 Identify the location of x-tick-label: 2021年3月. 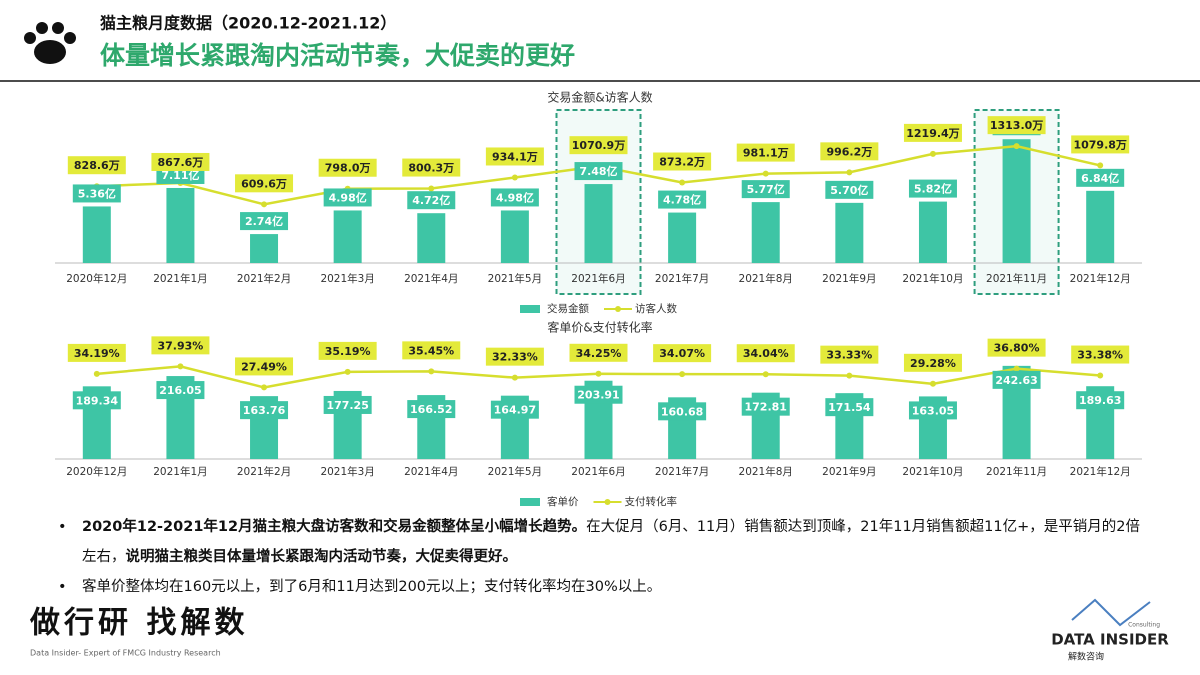
(347, 278).